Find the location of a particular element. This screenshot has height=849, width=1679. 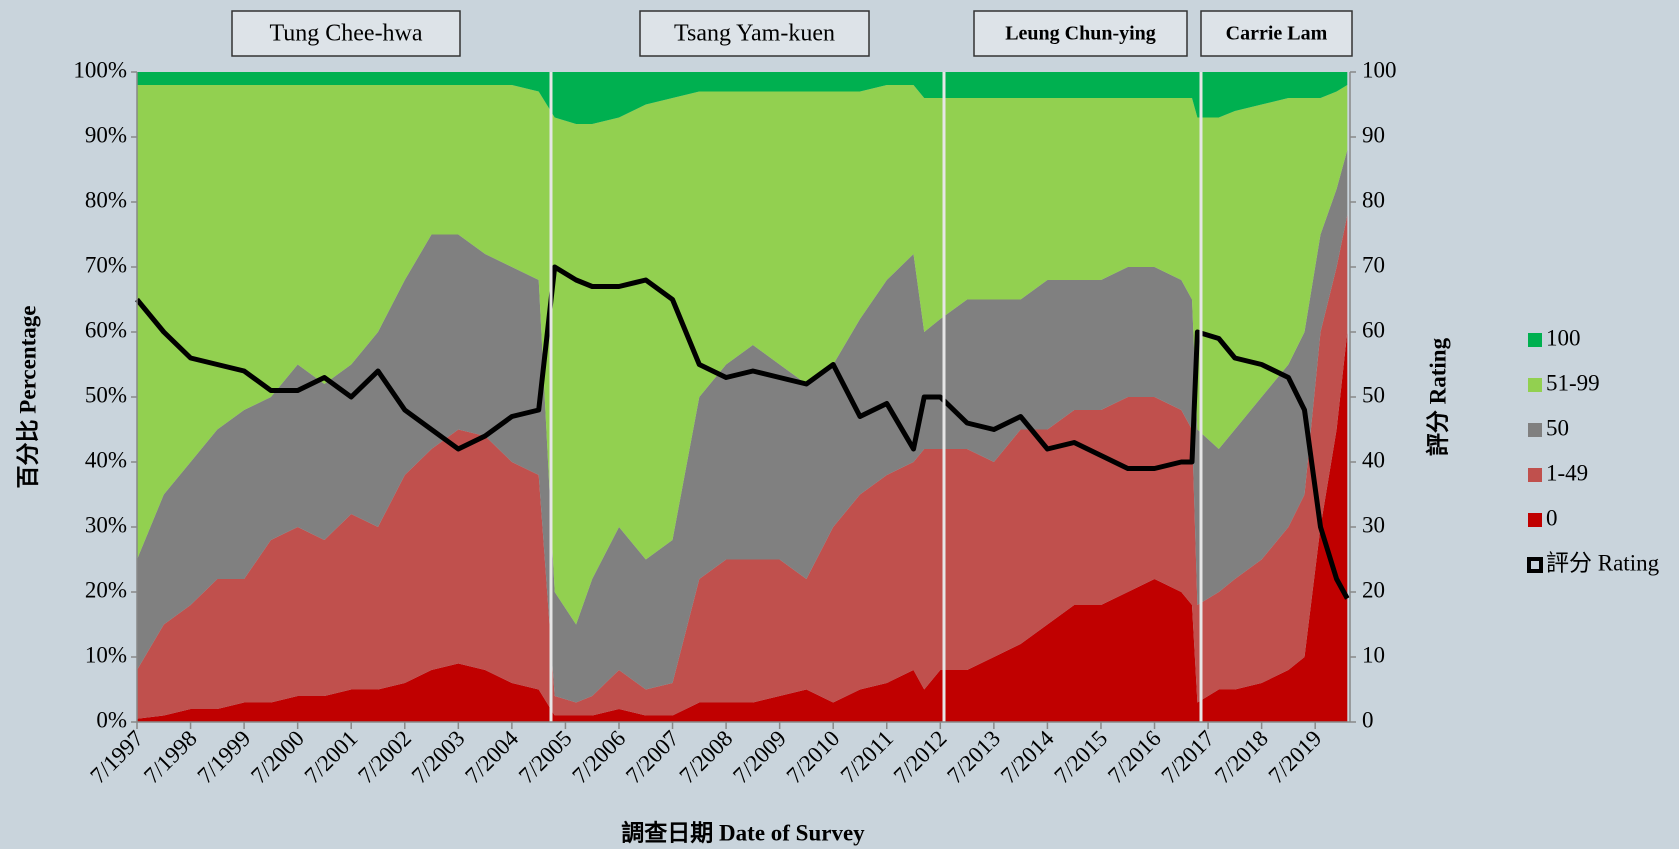

y2-tick-label: 10 is located at coordinates (1373, 654).